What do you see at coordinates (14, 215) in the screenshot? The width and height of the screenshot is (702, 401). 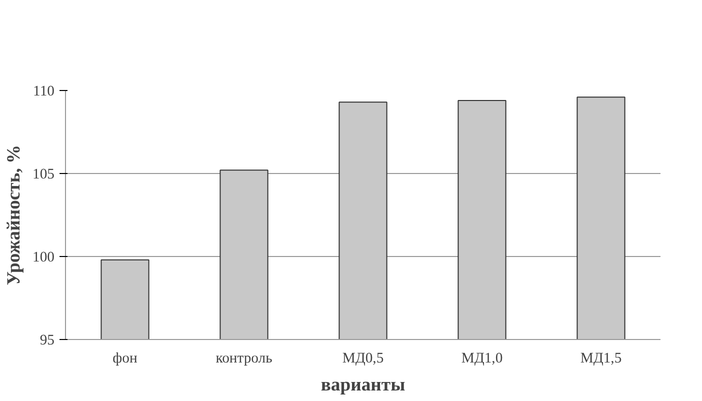 I see `y-axis-title: Урожайность, %` at bounding box center [14, 215].